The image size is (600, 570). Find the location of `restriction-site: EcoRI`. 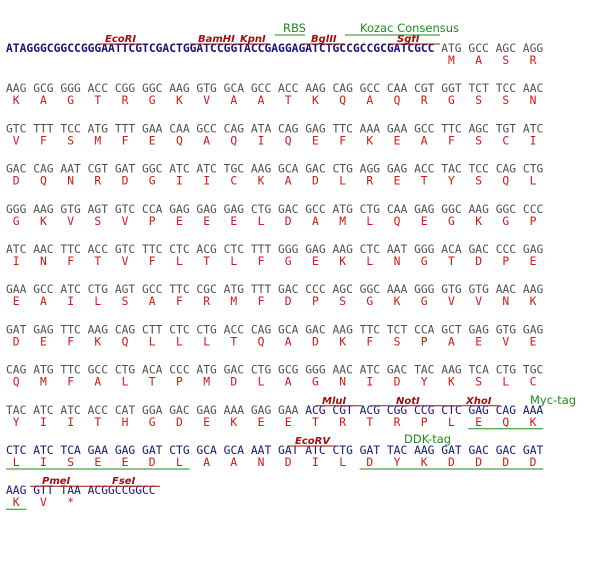

restriction-site: EcoRI is located at coordinates (120, 39).